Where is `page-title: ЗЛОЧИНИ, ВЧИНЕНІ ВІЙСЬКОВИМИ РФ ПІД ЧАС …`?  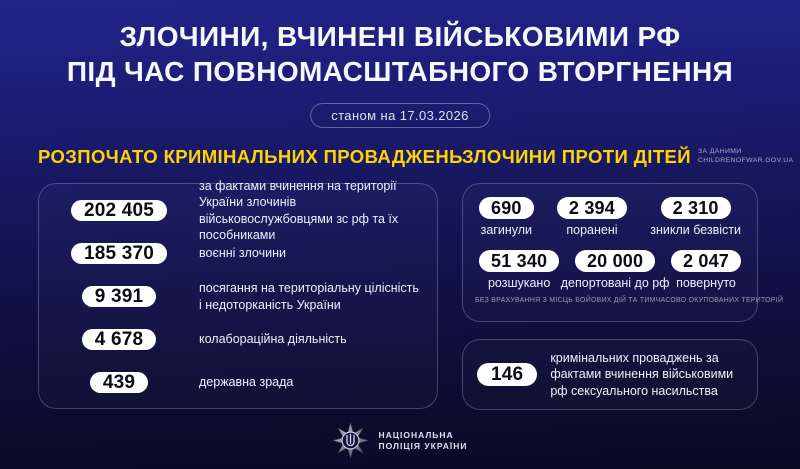
page-title: ЗЛОЧИНИ, ВЧИНЕНІ ВІЙСЬКОВИМИ РФ ПІД ЧАС … is located at coordinates (400, 54).